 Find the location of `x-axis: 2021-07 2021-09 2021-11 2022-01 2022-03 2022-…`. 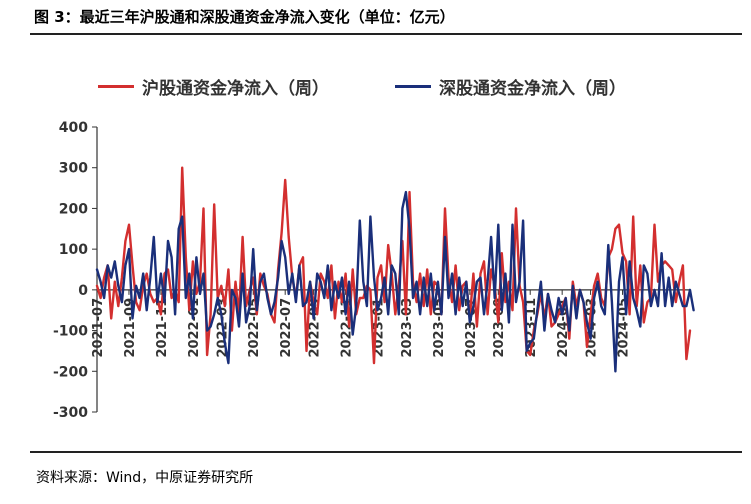

x-axis: 2021-07 2021-09 2021-11 2022-01 2022-03 2022-… is located at coordinates (390, 323).